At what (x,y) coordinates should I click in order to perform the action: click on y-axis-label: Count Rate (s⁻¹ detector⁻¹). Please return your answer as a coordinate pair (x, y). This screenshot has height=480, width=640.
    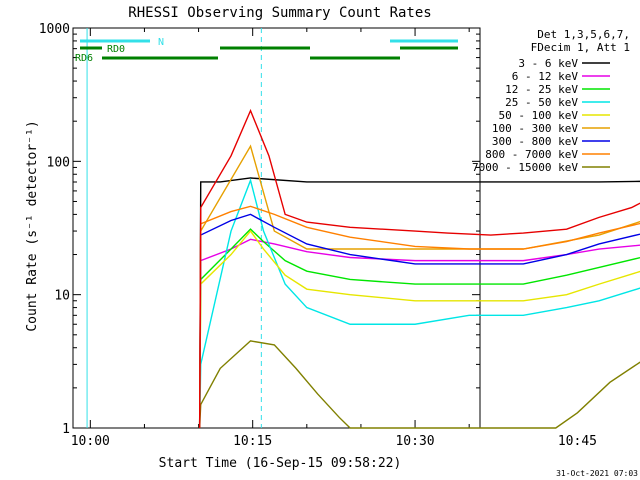
    Looking at the image, I should click on (32, 225).